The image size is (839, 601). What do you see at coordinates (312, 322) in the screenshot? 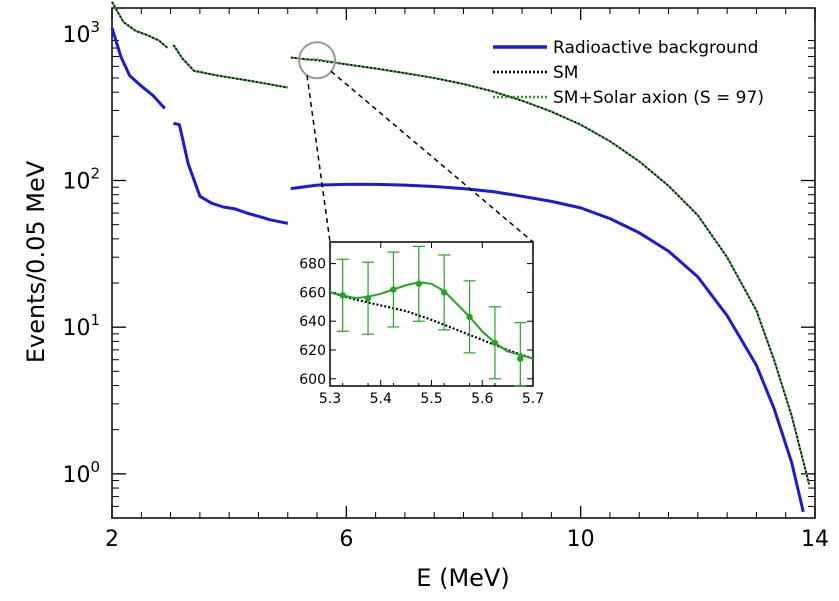
I see `inset-y-tick-label: 640` at bounding box center [312, 322].